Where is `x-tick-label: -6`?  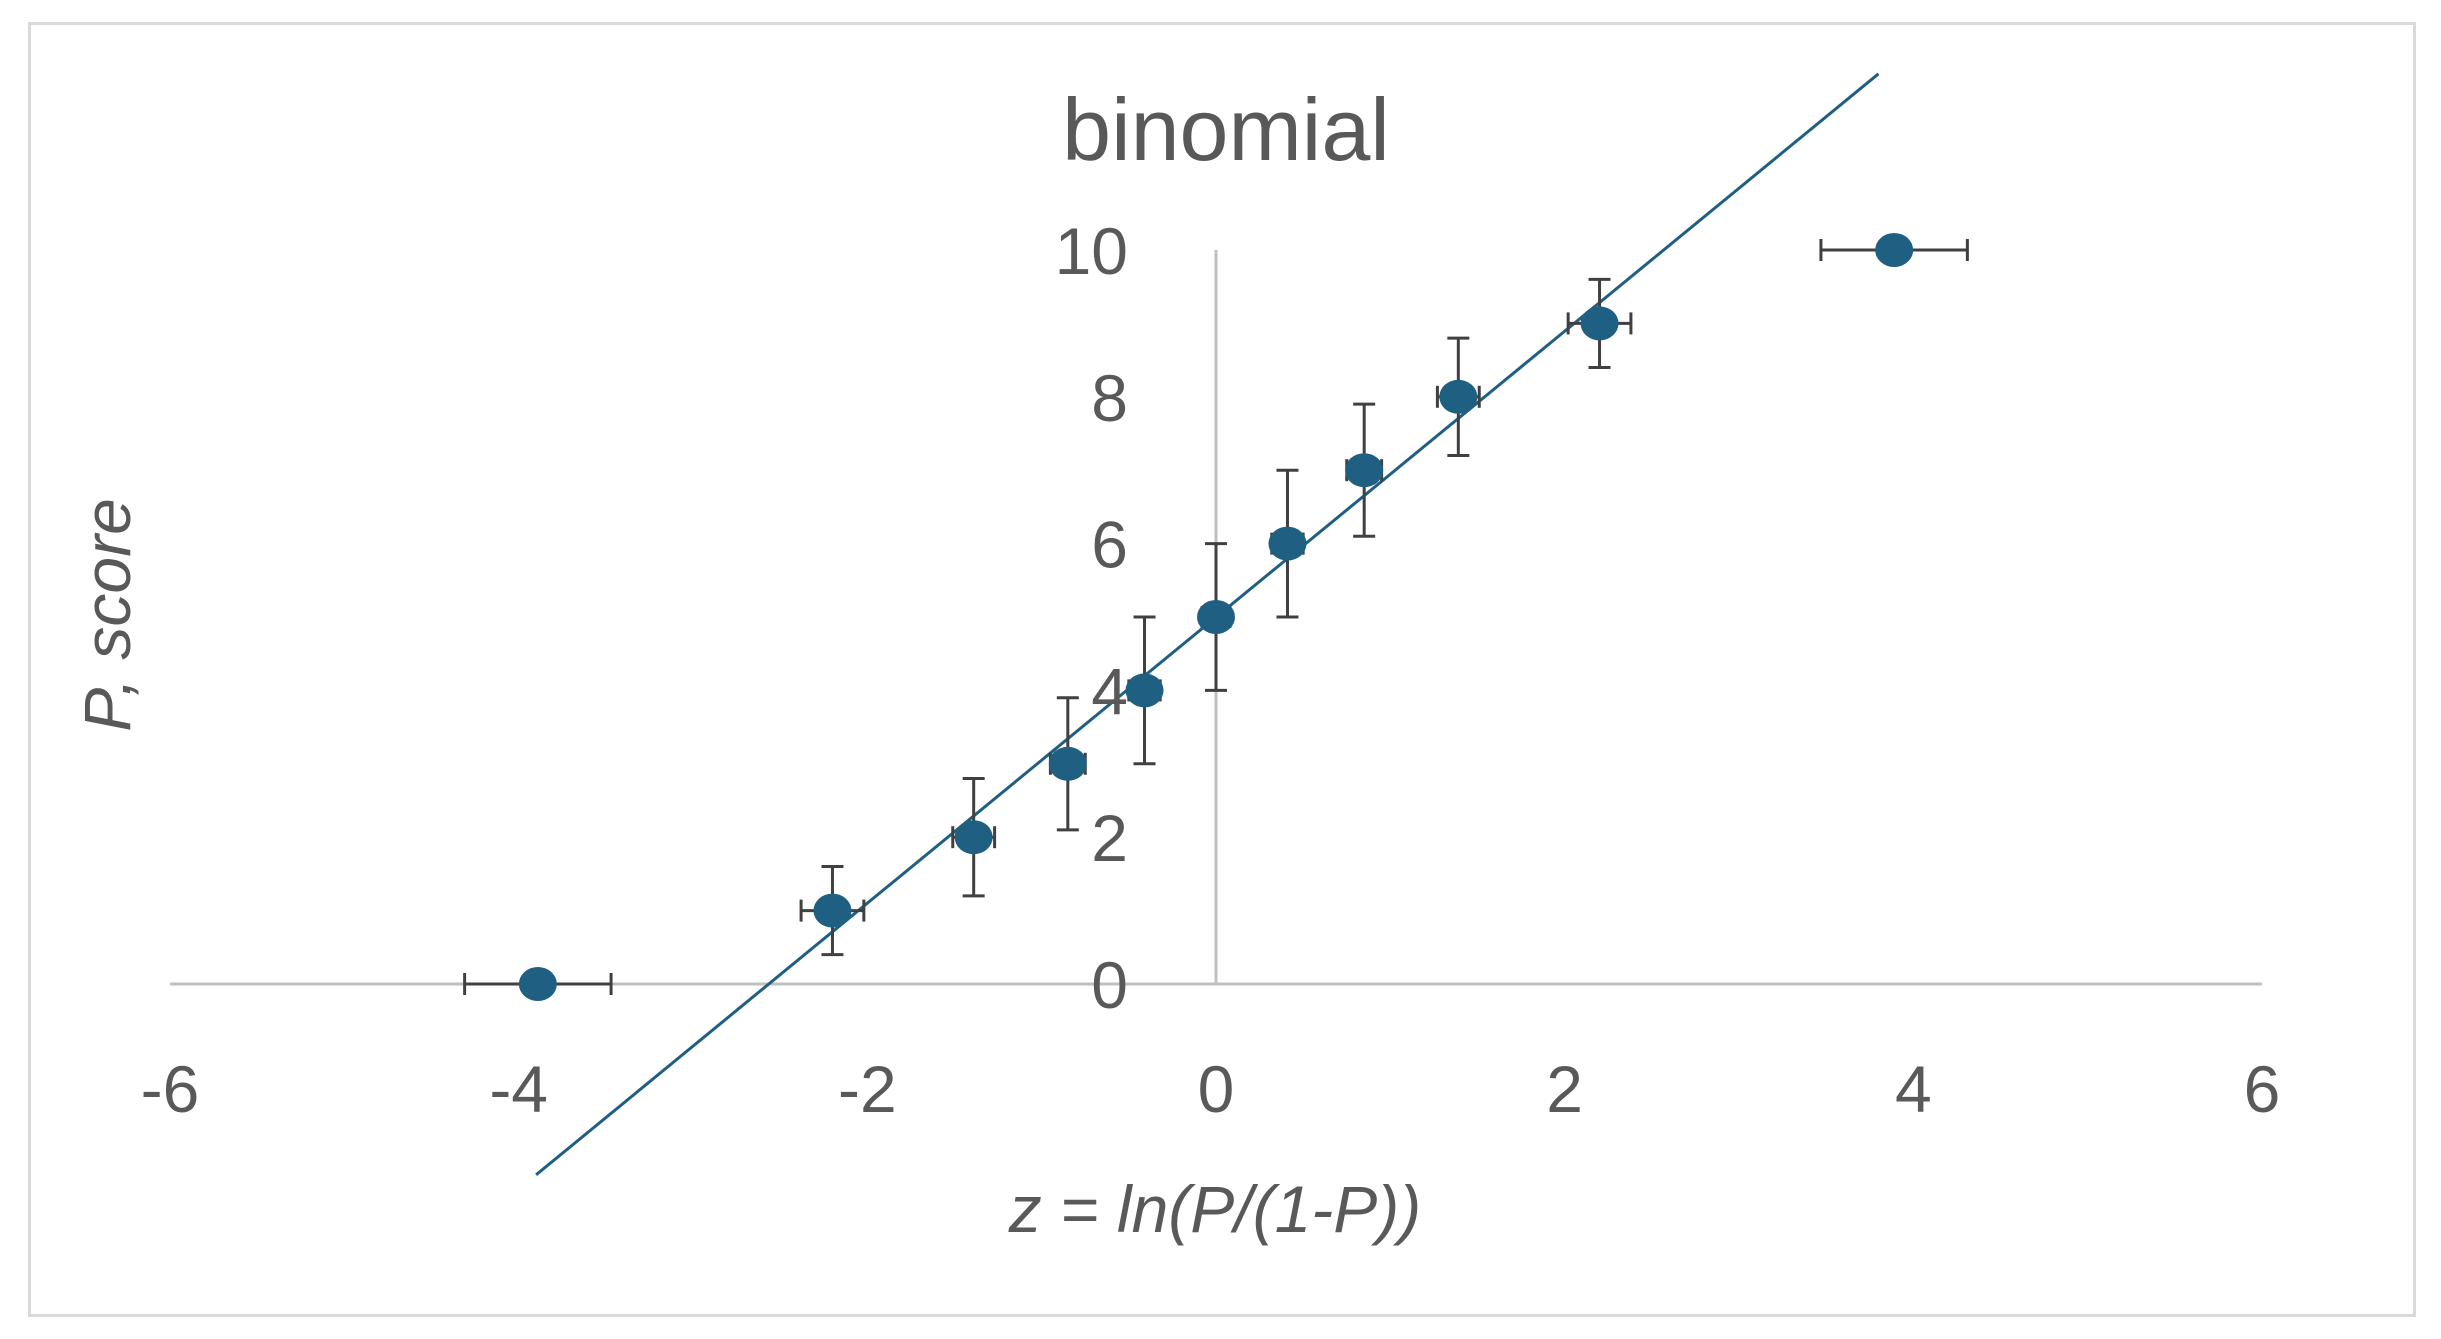 x-tick-label: -6 is located at coordinates (170, 1089).